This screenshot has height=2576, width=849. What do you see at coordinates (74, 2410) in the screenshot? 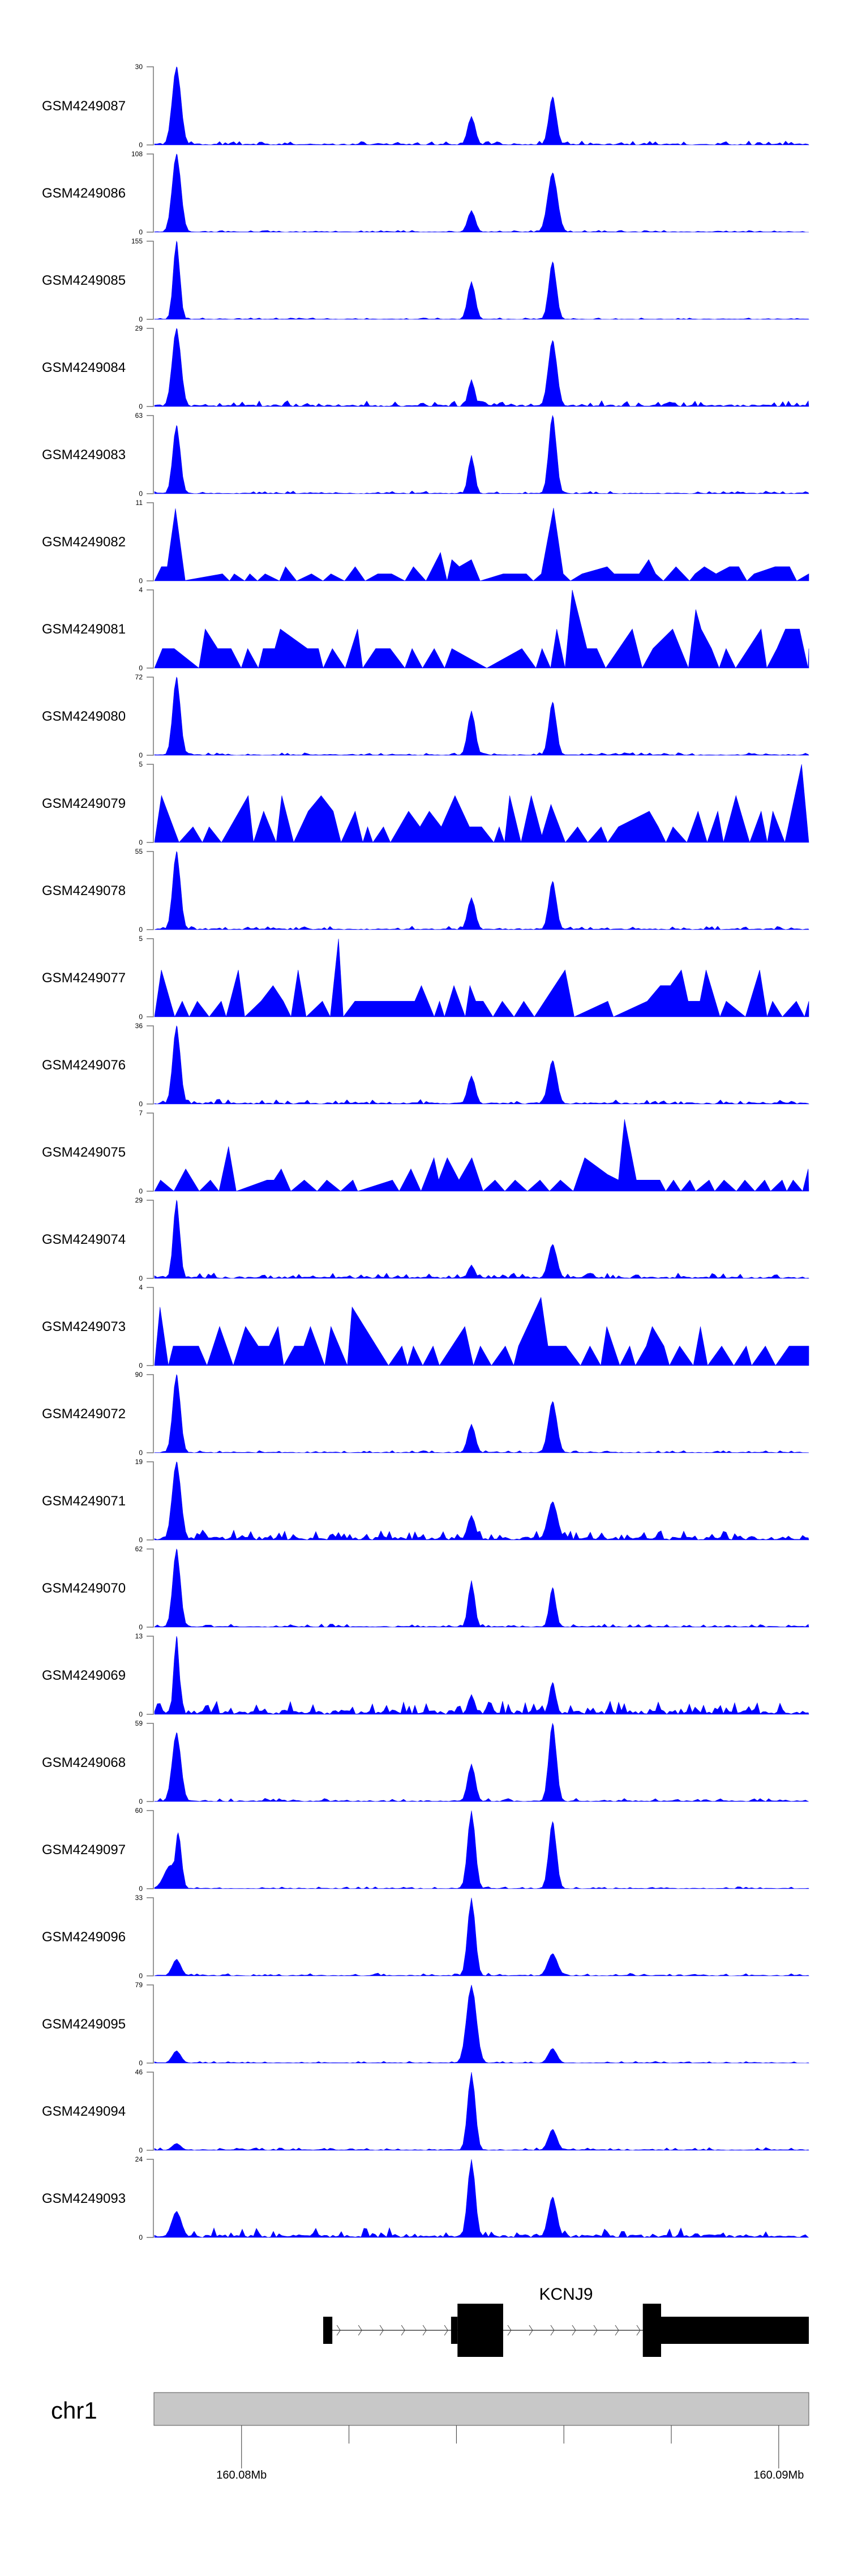
I see `chromosome-label: chr1` at bounding box center [74, 2410].